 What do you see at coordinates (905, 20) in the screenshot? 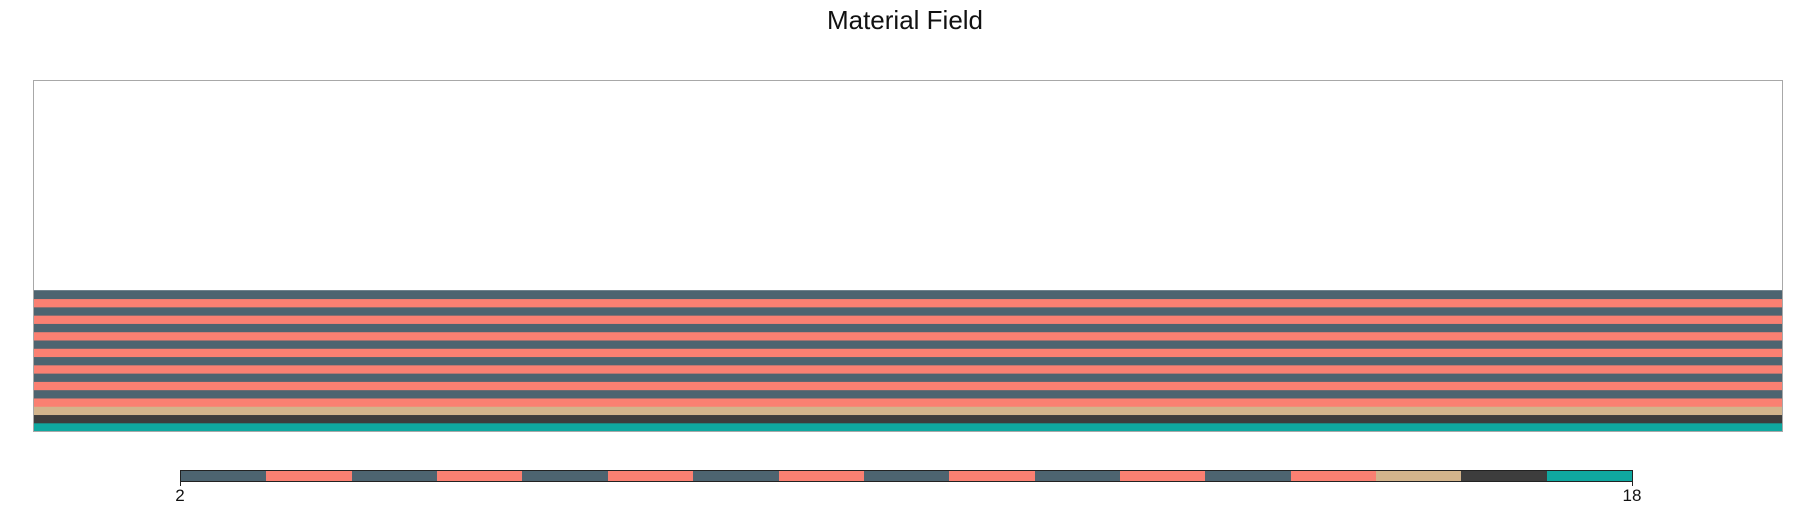
I see `chart-title: Material Field` at bounding box center [905, 20].